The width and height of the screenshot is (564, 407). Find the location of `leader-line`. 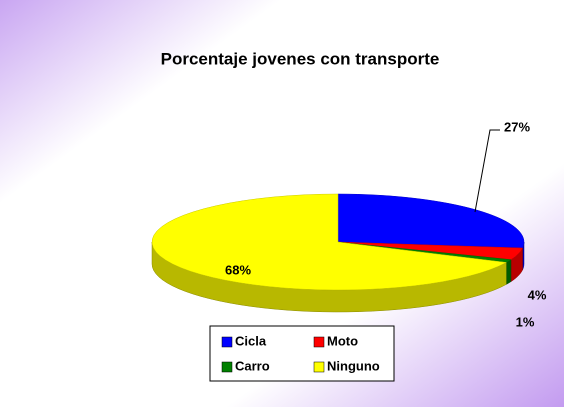

leader-line is located at coordinates (487, 171).